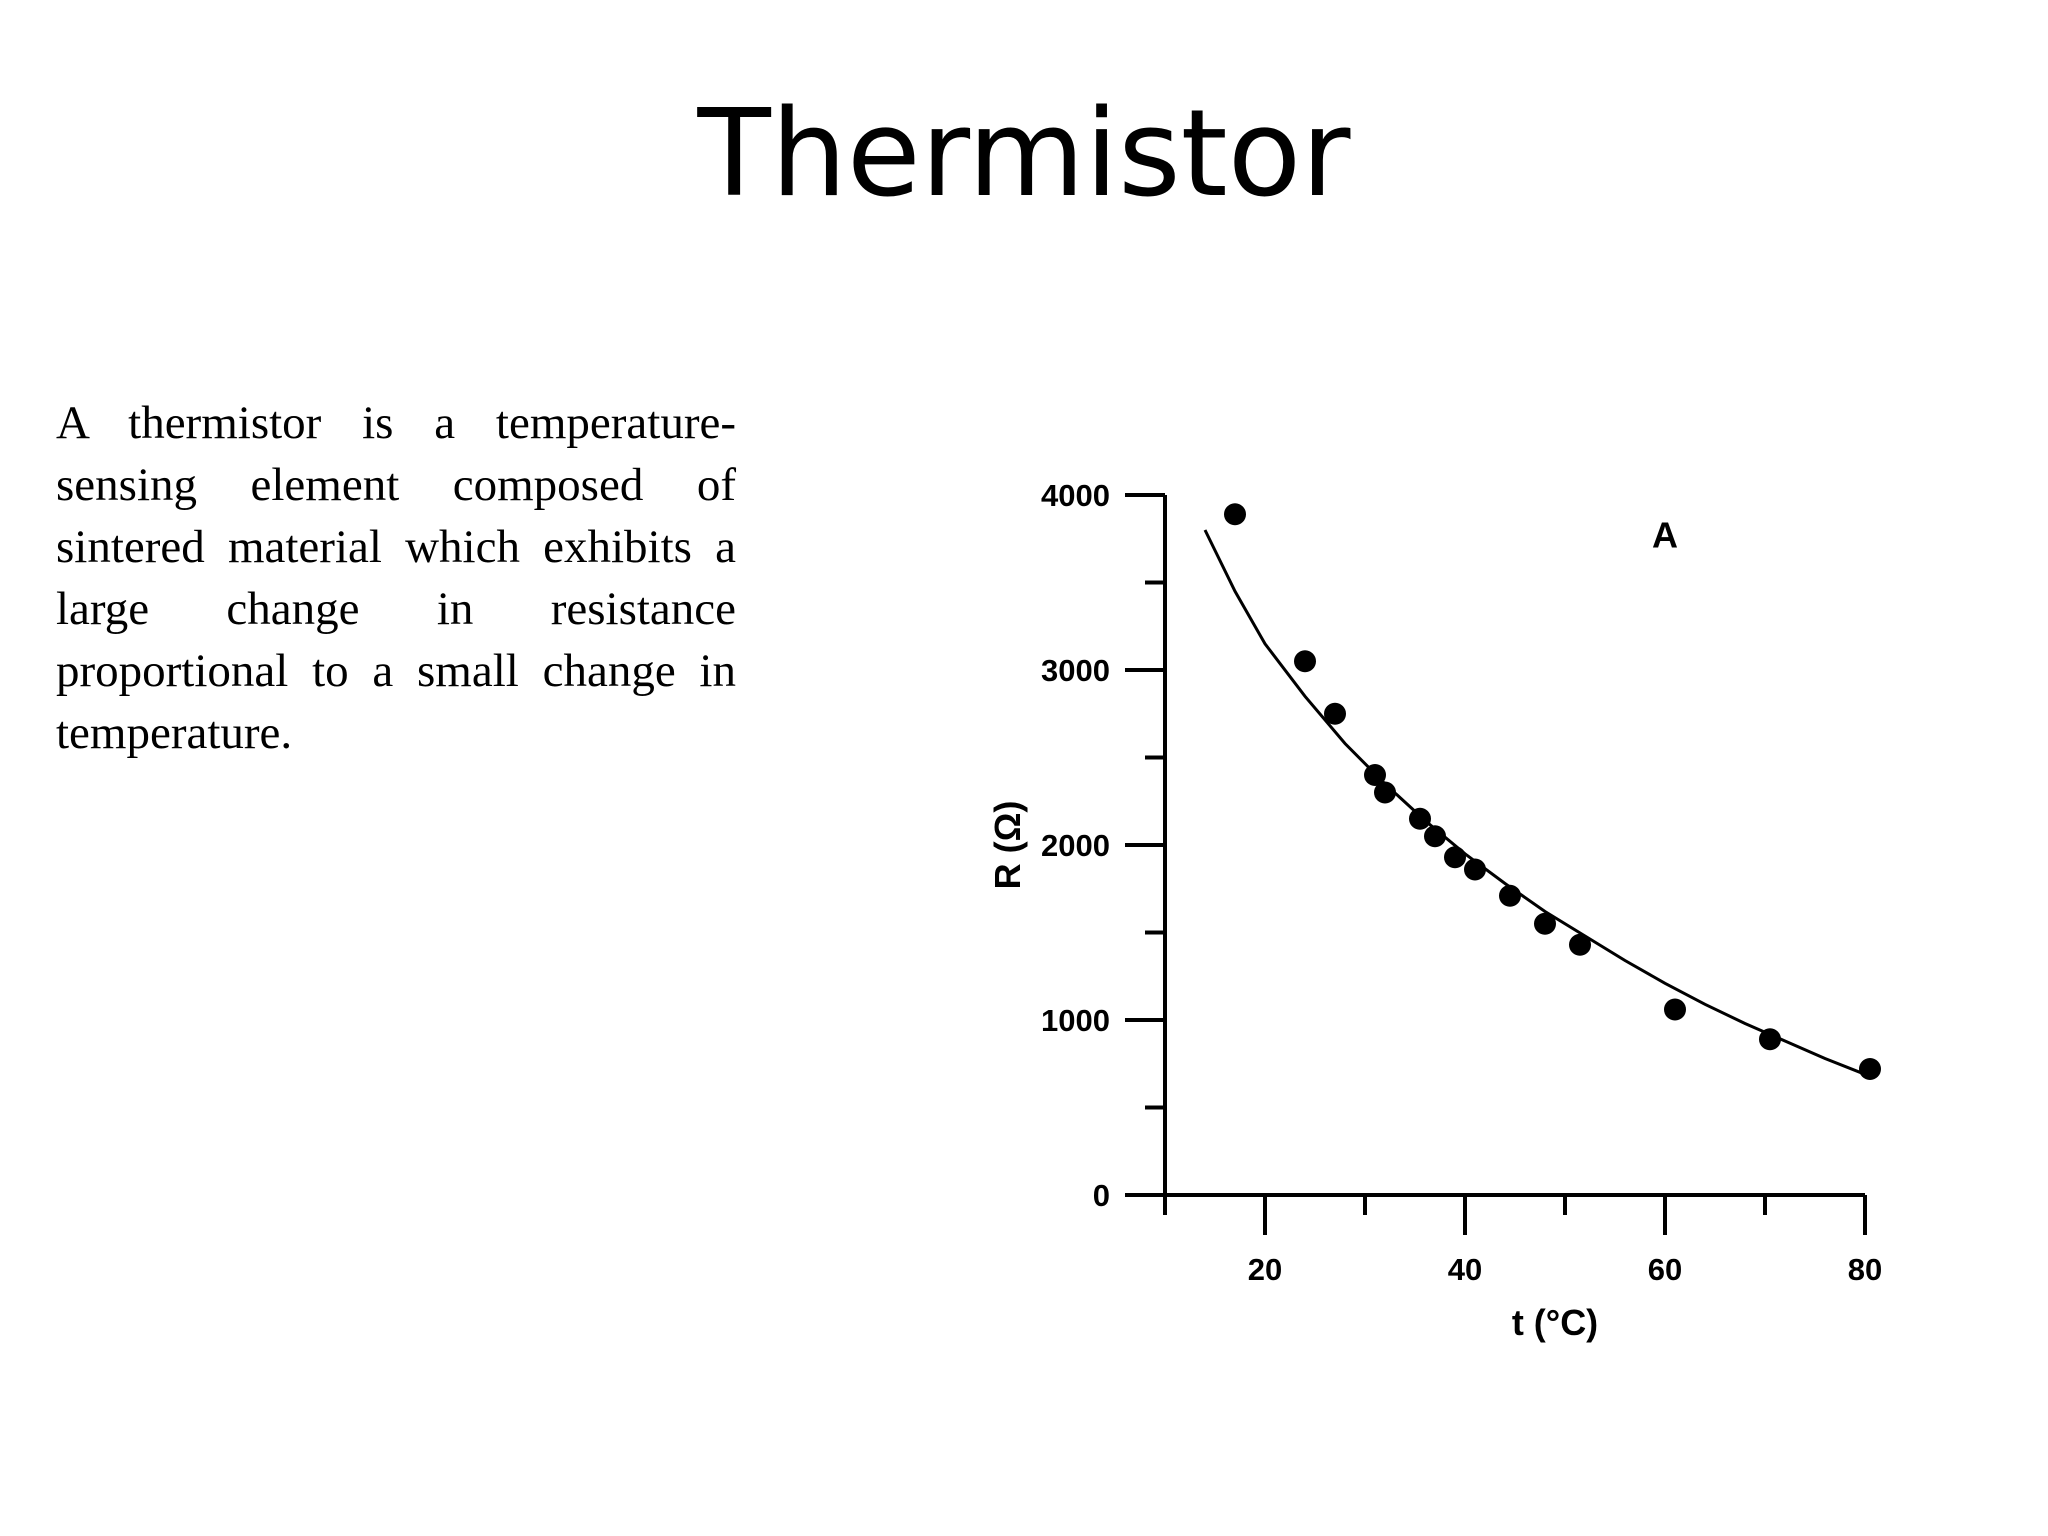  Describe the element at coordinates (1024, 154) in the screenshot. I see `slide-title: Thermistor` at that location.